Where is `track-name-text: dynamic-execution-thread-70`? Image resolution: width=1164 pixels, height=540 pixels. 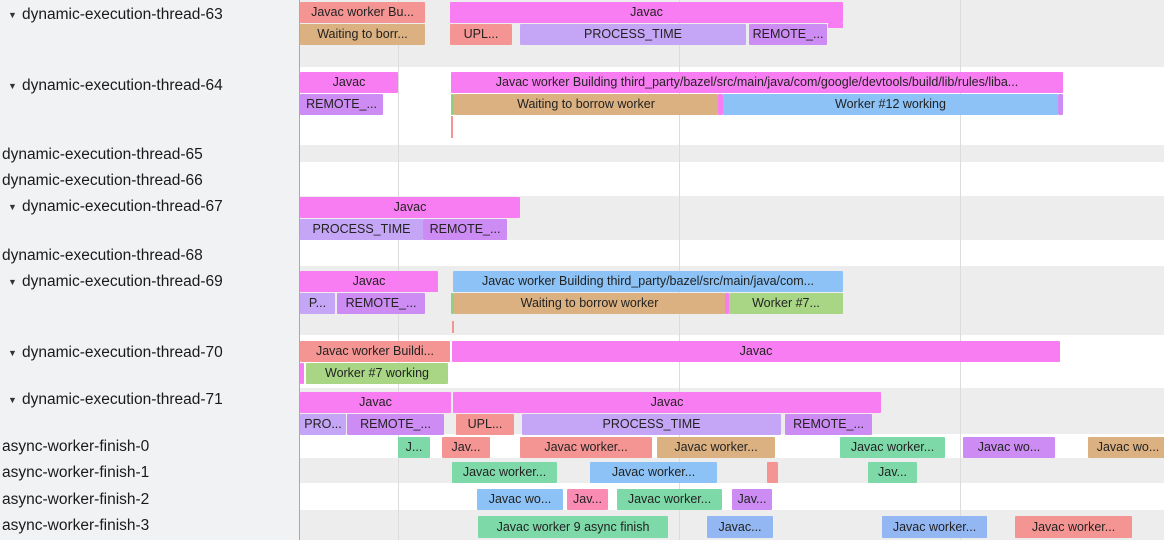
track-name-text: dynamic-execution-thread-70 is located at coordinates (122, 352).